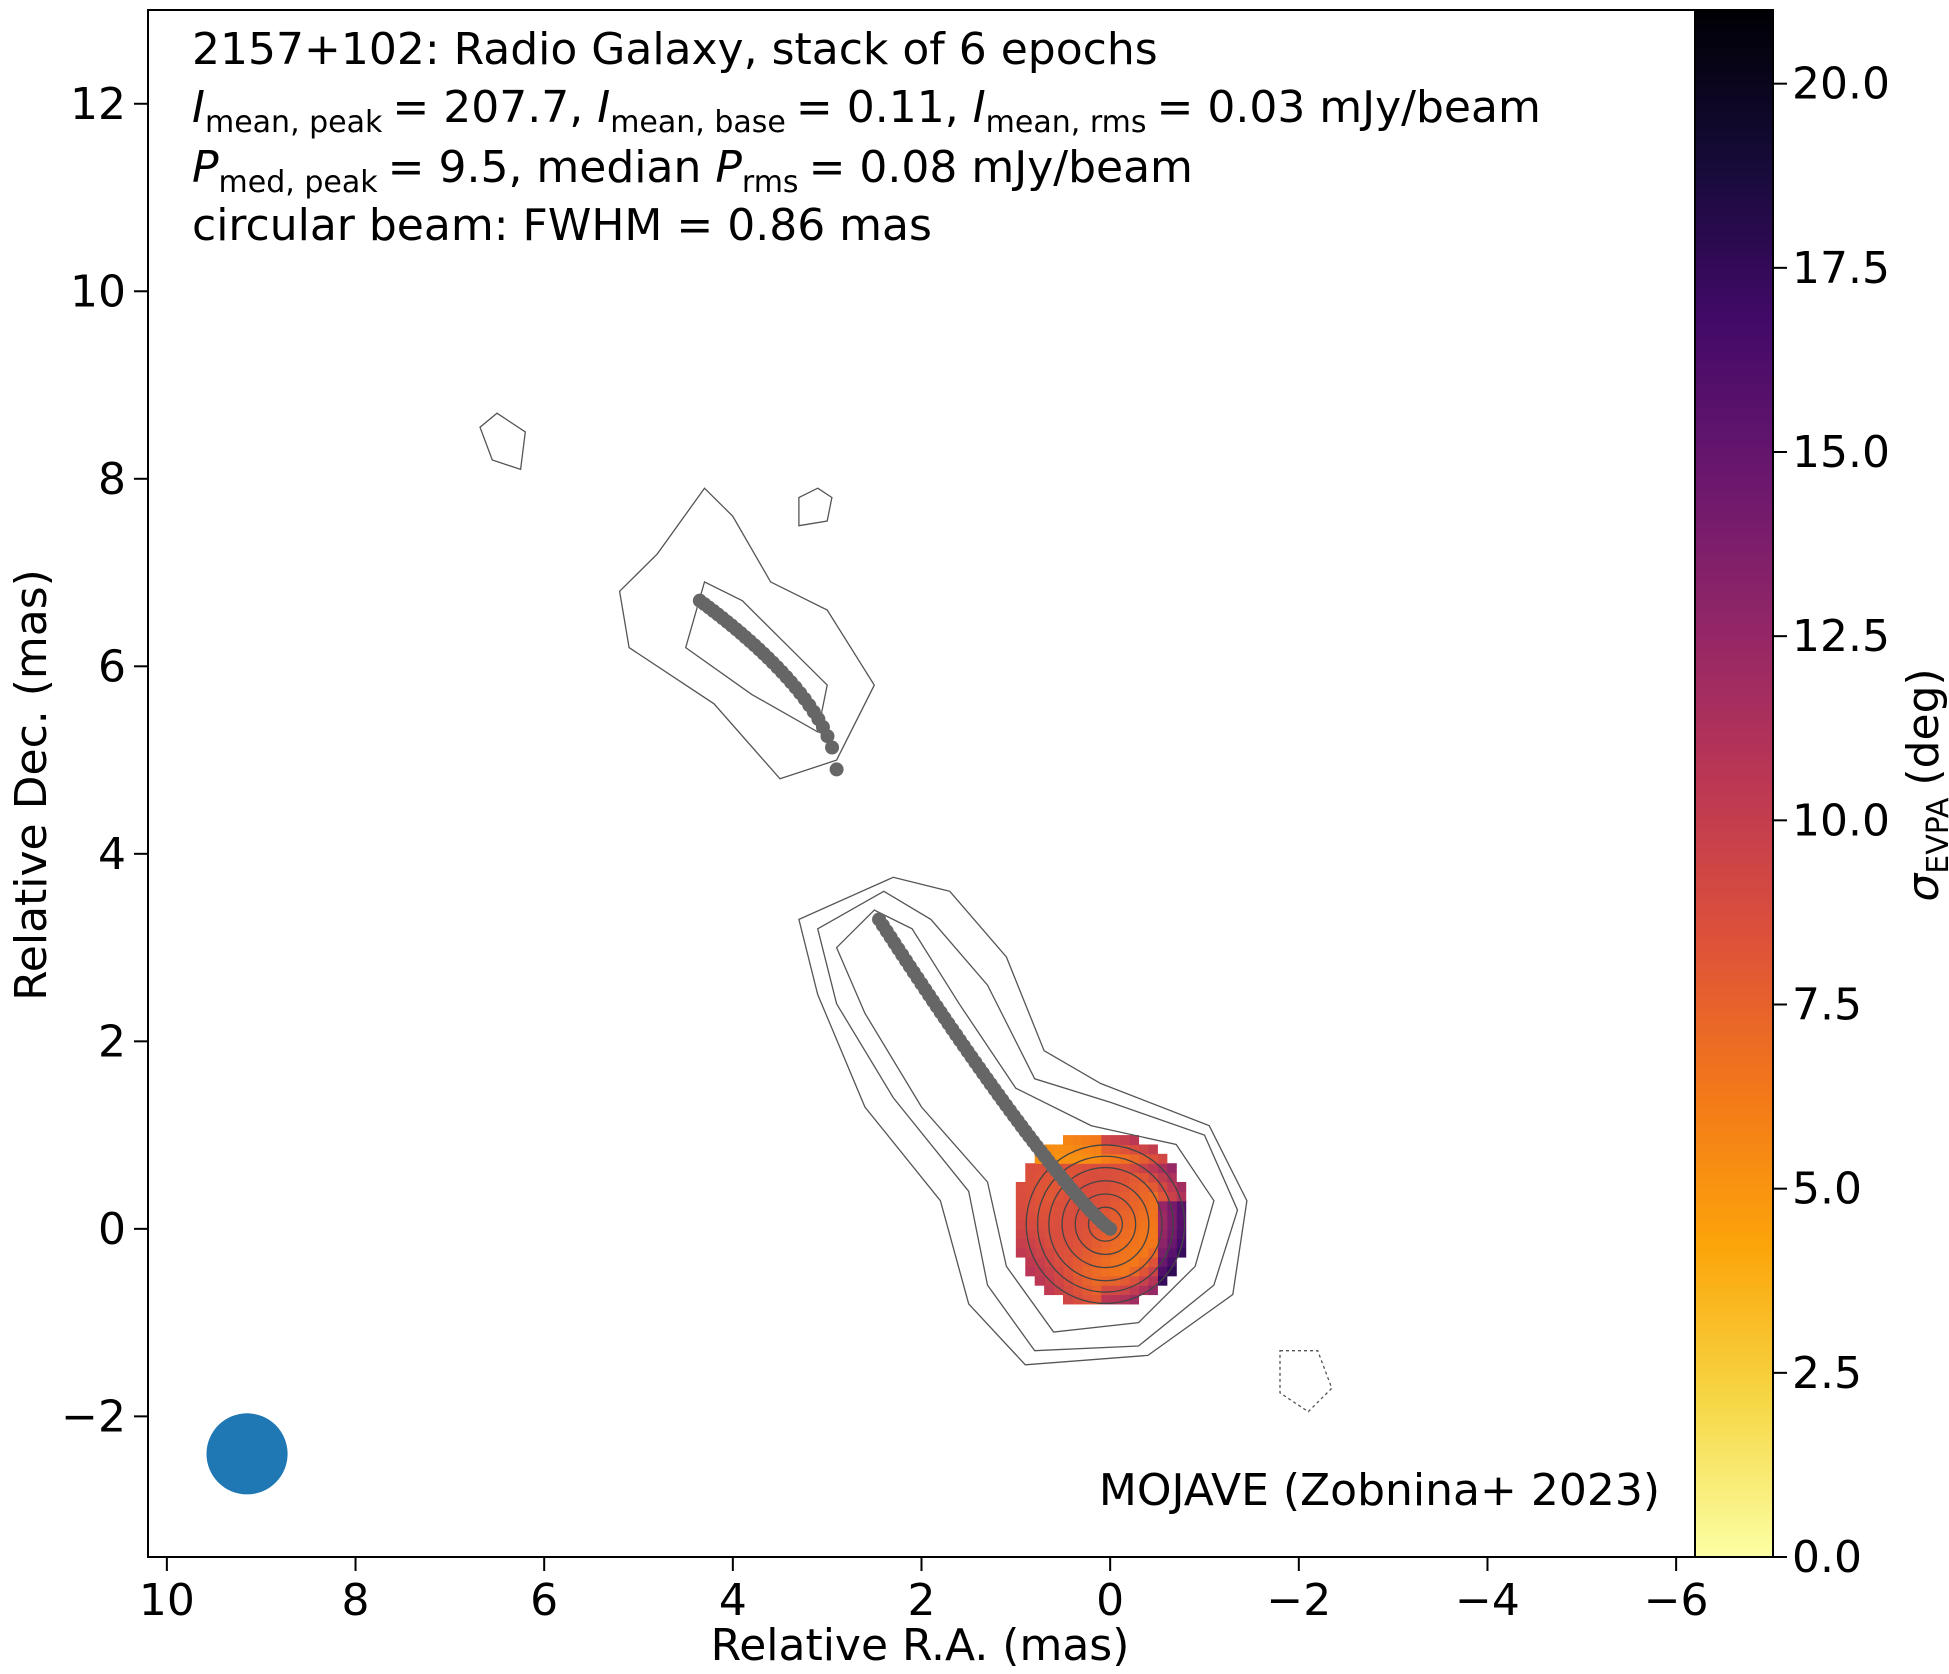  I want to click on x-tick-label: 0, so click(1110, 1600).